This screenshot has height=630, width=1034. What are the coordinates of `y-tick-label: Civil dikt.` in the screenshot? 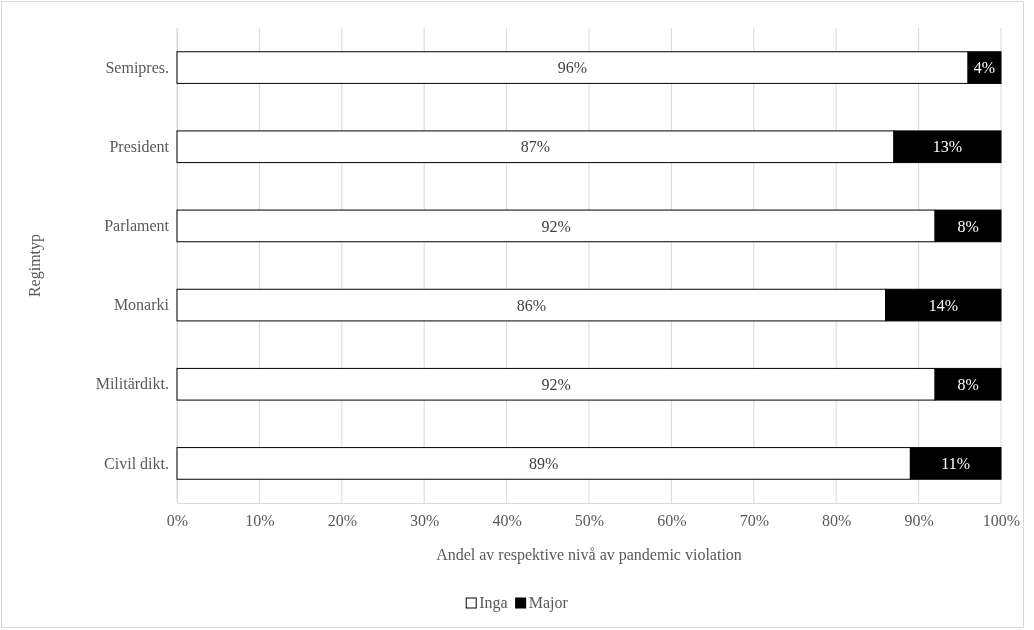 It's located at (136, 463).